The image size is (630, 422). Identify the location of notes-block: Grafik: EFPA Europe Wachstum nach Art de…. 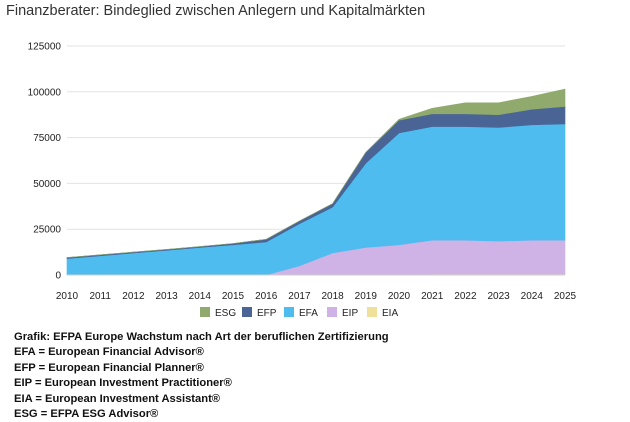
(201, 376).